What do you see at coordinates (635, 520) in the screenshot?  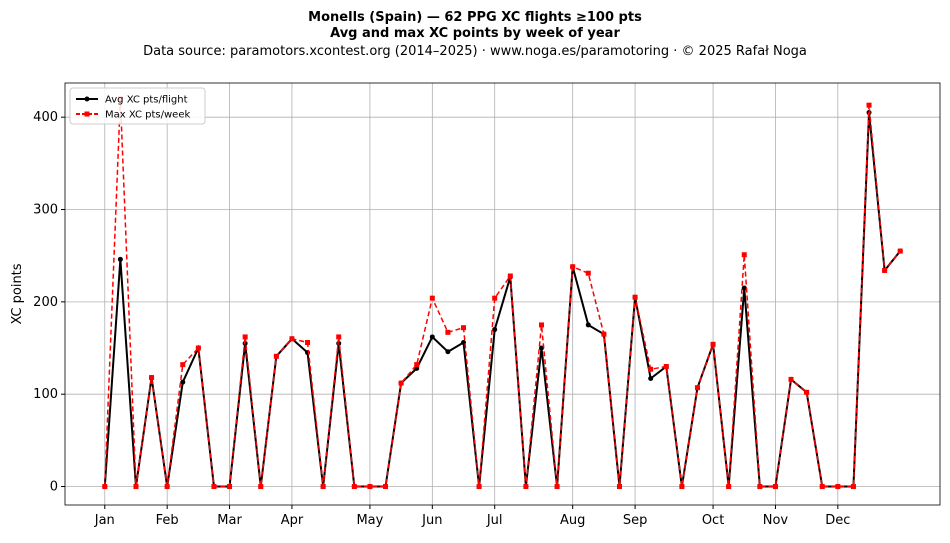 I see `x-tick-label: Sep` at bounding box center [635, 520].